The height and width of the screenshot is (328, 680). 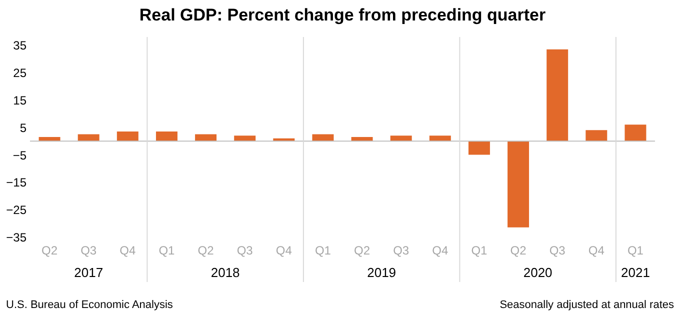 What do you see at coordinates (89, 305) in the screenshot?
I see `text: U.S. Bureau of Economic Analysis` at bounding box center [89, 305].